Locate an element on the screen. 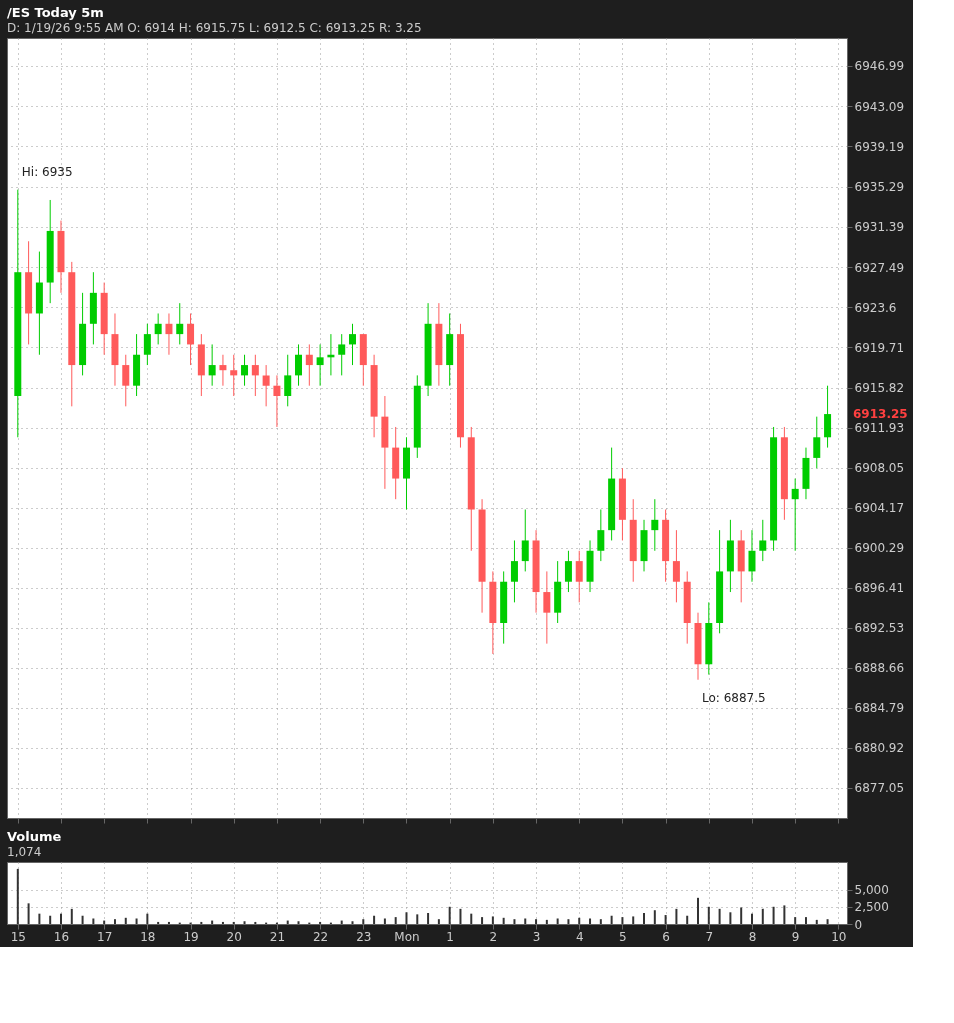 This screenshot has width=954, height=1023. y-tick-label: 6900.29 is located at coordinates (879, 548).